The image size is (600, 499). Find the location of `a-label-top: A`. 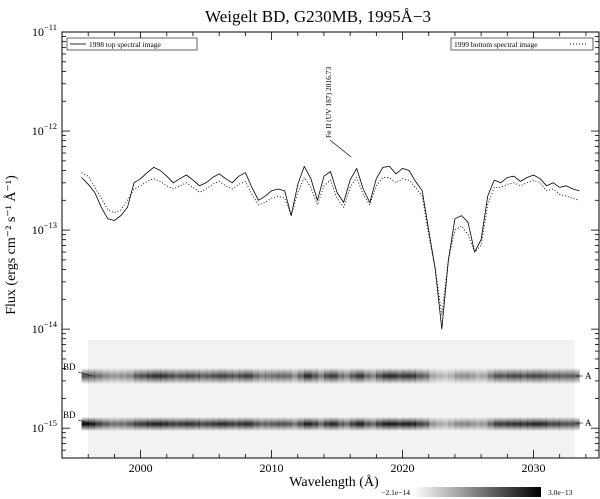

a-label-top: A is located at coordinates (588, 376).